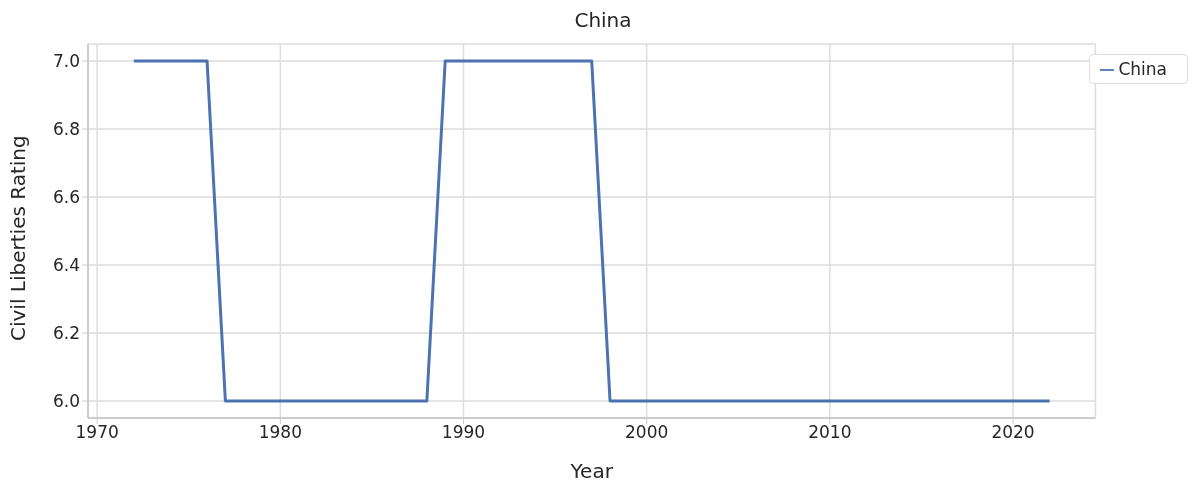 The width and height of the screenshot is (1203, 492). Describe the element at coordinates (97, 432) in the screenshot. I see `x-tick-label: 1970` at that location.